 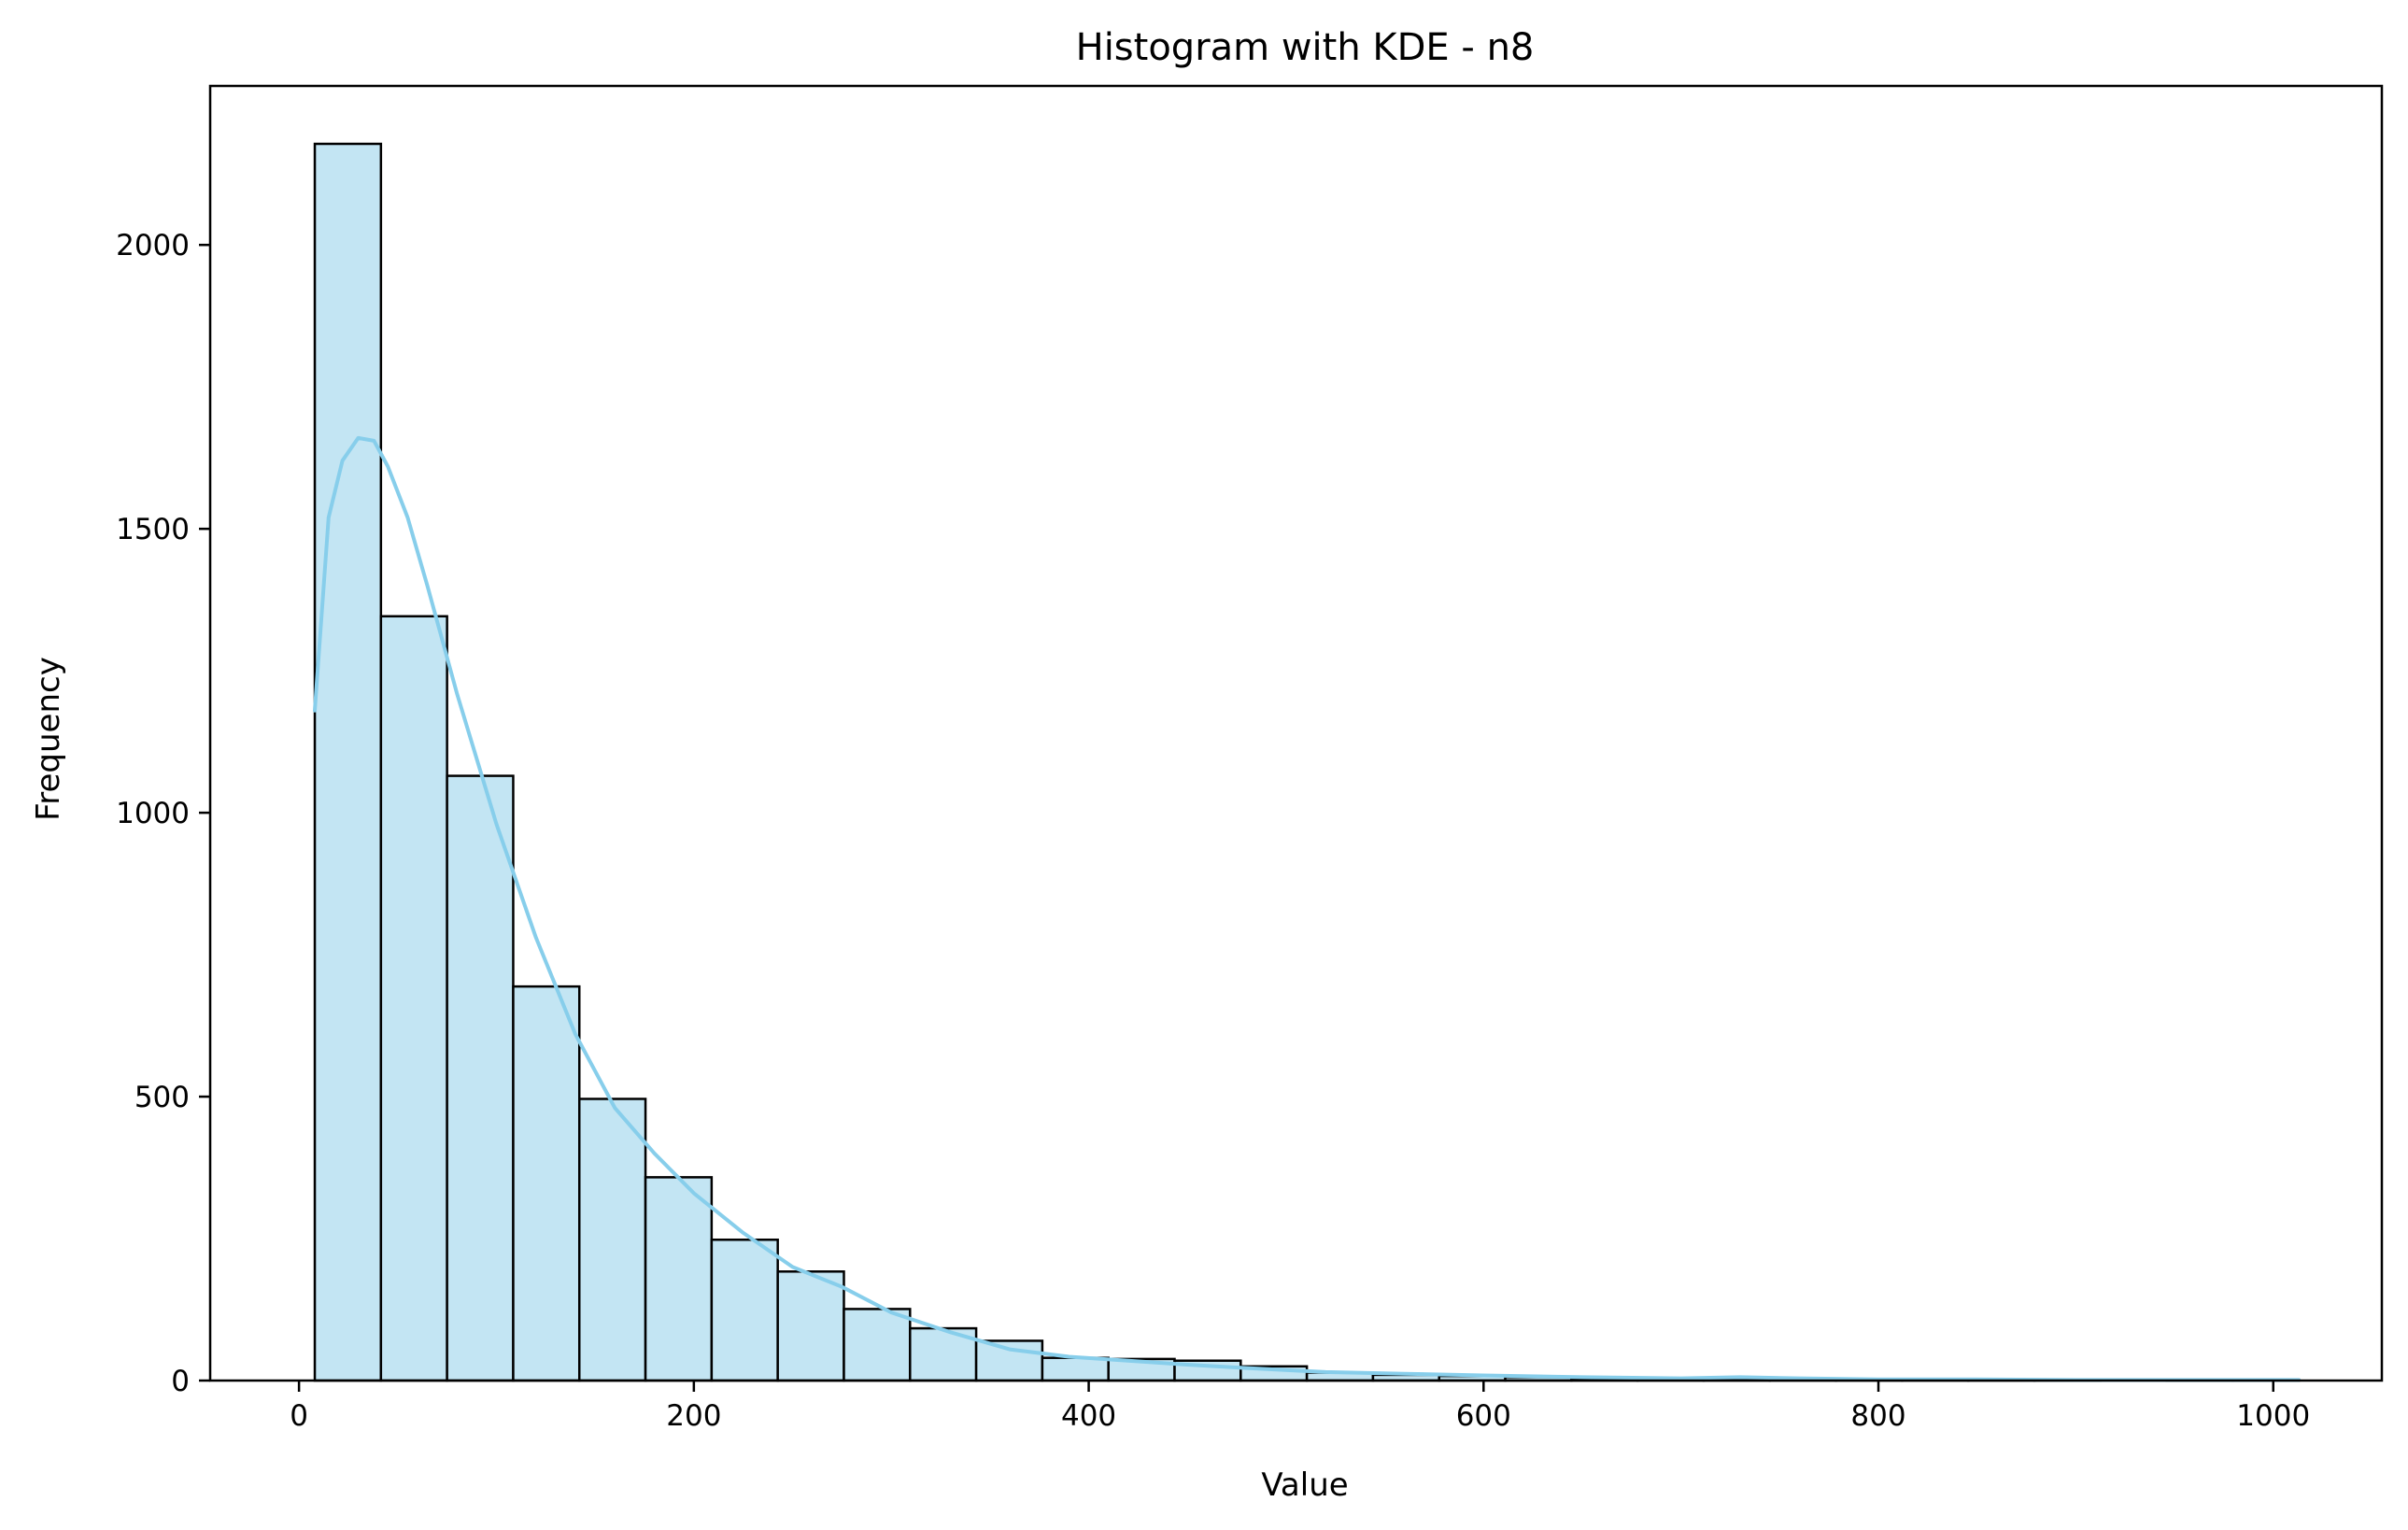 What do you see at coordinates (299, 1416) in the screenshot?
I see `x-tick-label: 0` at bounding box center [299, 1416].